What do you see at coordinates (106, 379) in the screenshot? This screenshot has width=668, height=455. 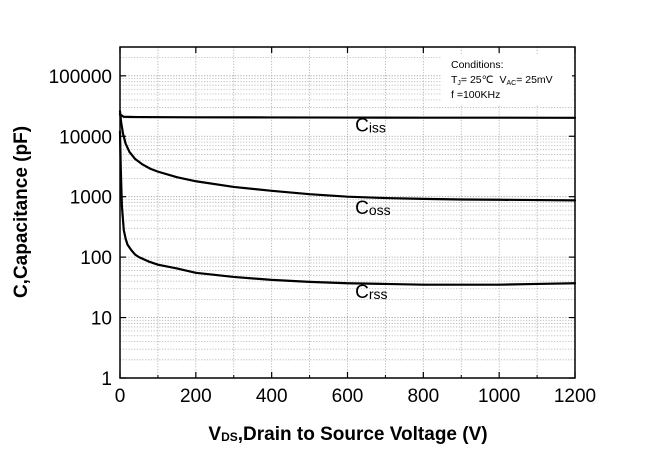 I see `y-tick-label: 1` at bounding box center [106, 379].